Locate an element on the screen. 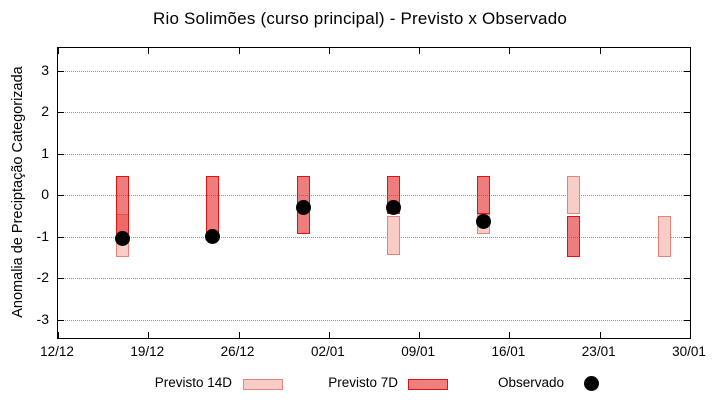  gridline-y2 is located at coordinates (374, 112).